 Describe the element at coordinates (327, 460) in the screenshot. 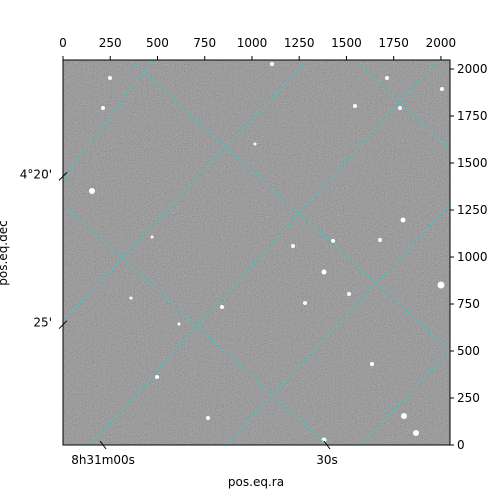

I see `ra-tick-label: 30s` at that location.